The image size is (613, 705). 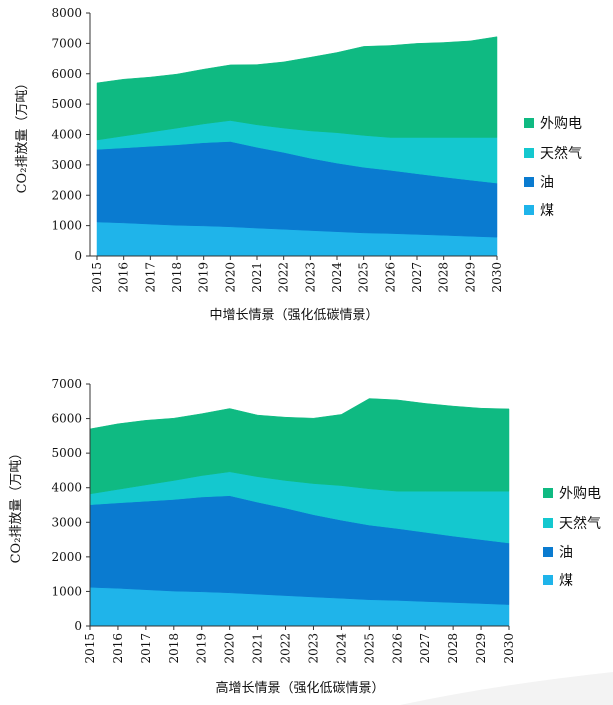 What do you see at coordinates (70, 505) in the screenshot?
I see `chart-2-yticks: 0 1000 2000 3000 4000 5000 6000 7000` at bounding box center [70, 505].